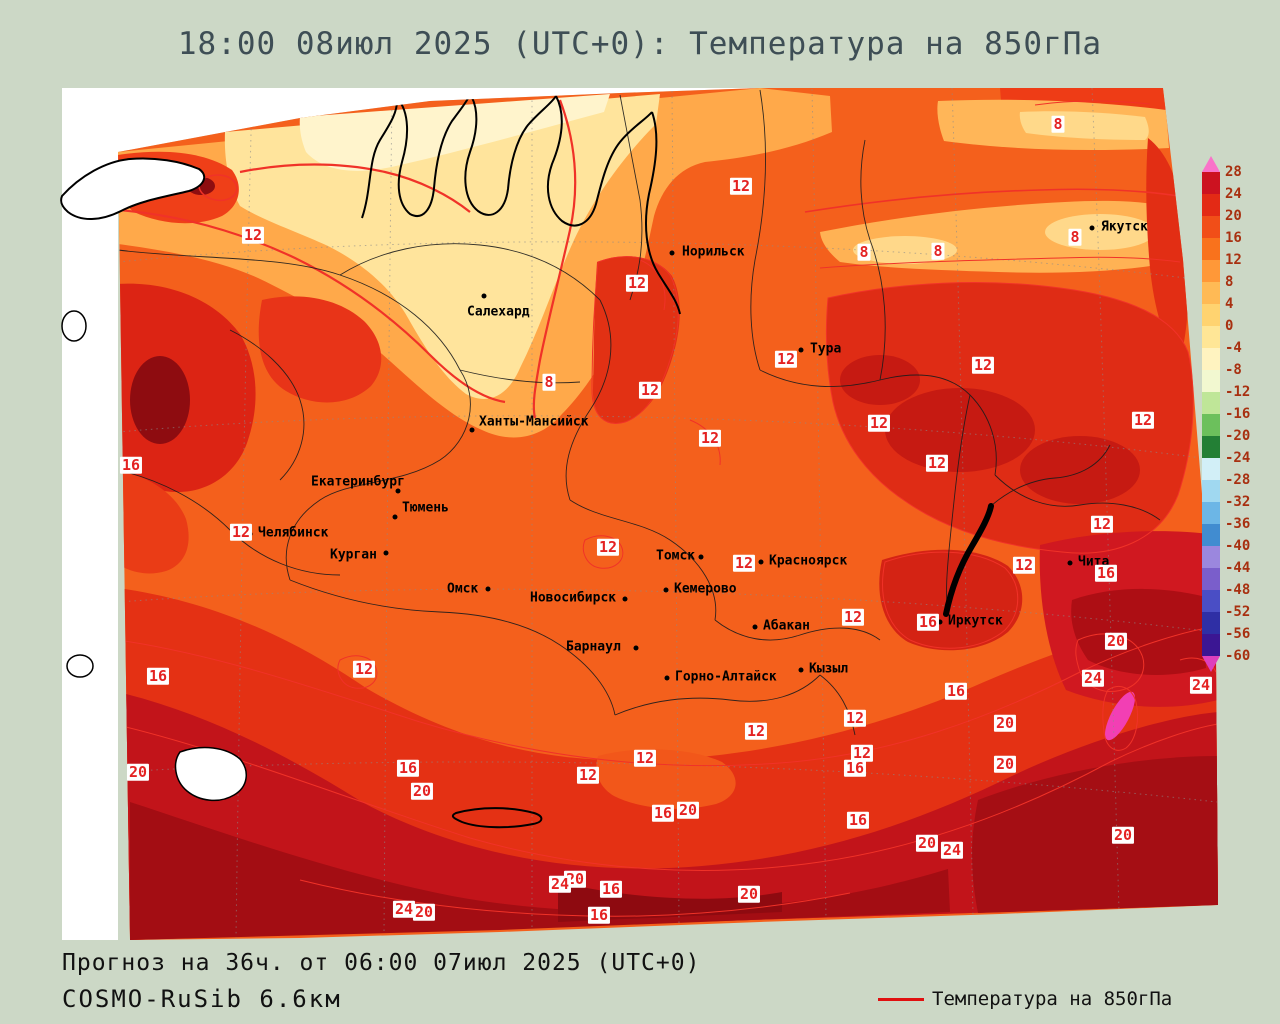 This screenshot has height=1024, width=1280. What do you see at coordinates (676, 556) in the screenshot?
I see `city-label: Томск` at bounding box center [676, 556].